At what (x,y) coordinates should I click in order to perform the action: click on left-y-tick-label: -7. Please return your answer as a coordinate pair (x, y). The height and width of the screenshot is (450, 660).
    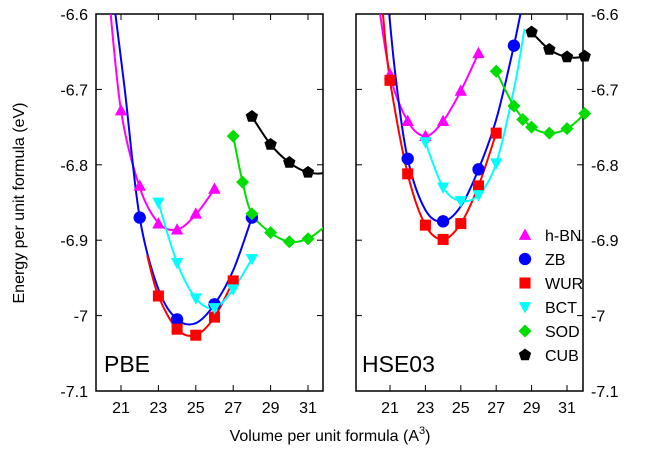
    Looking at the image, I should click on (81, 317).